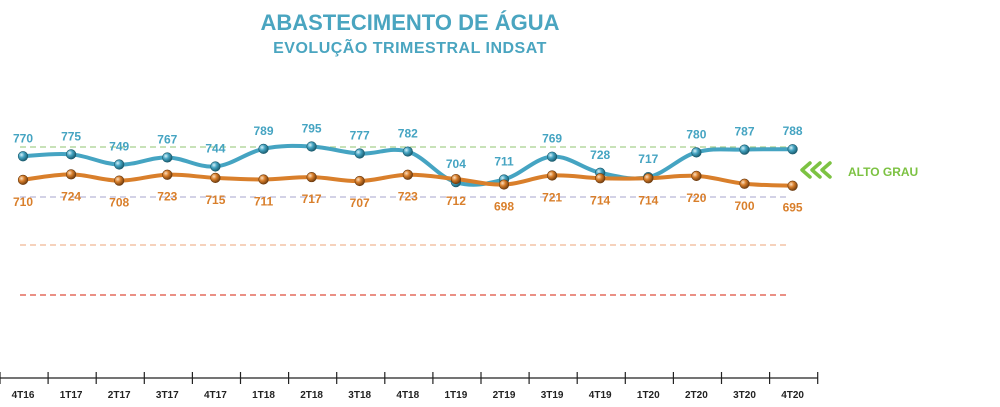  What do you see at coordinates (648, 395) in the screenshot?
I see `x-tick-label: 1T20` at bounding box center [648, 395].